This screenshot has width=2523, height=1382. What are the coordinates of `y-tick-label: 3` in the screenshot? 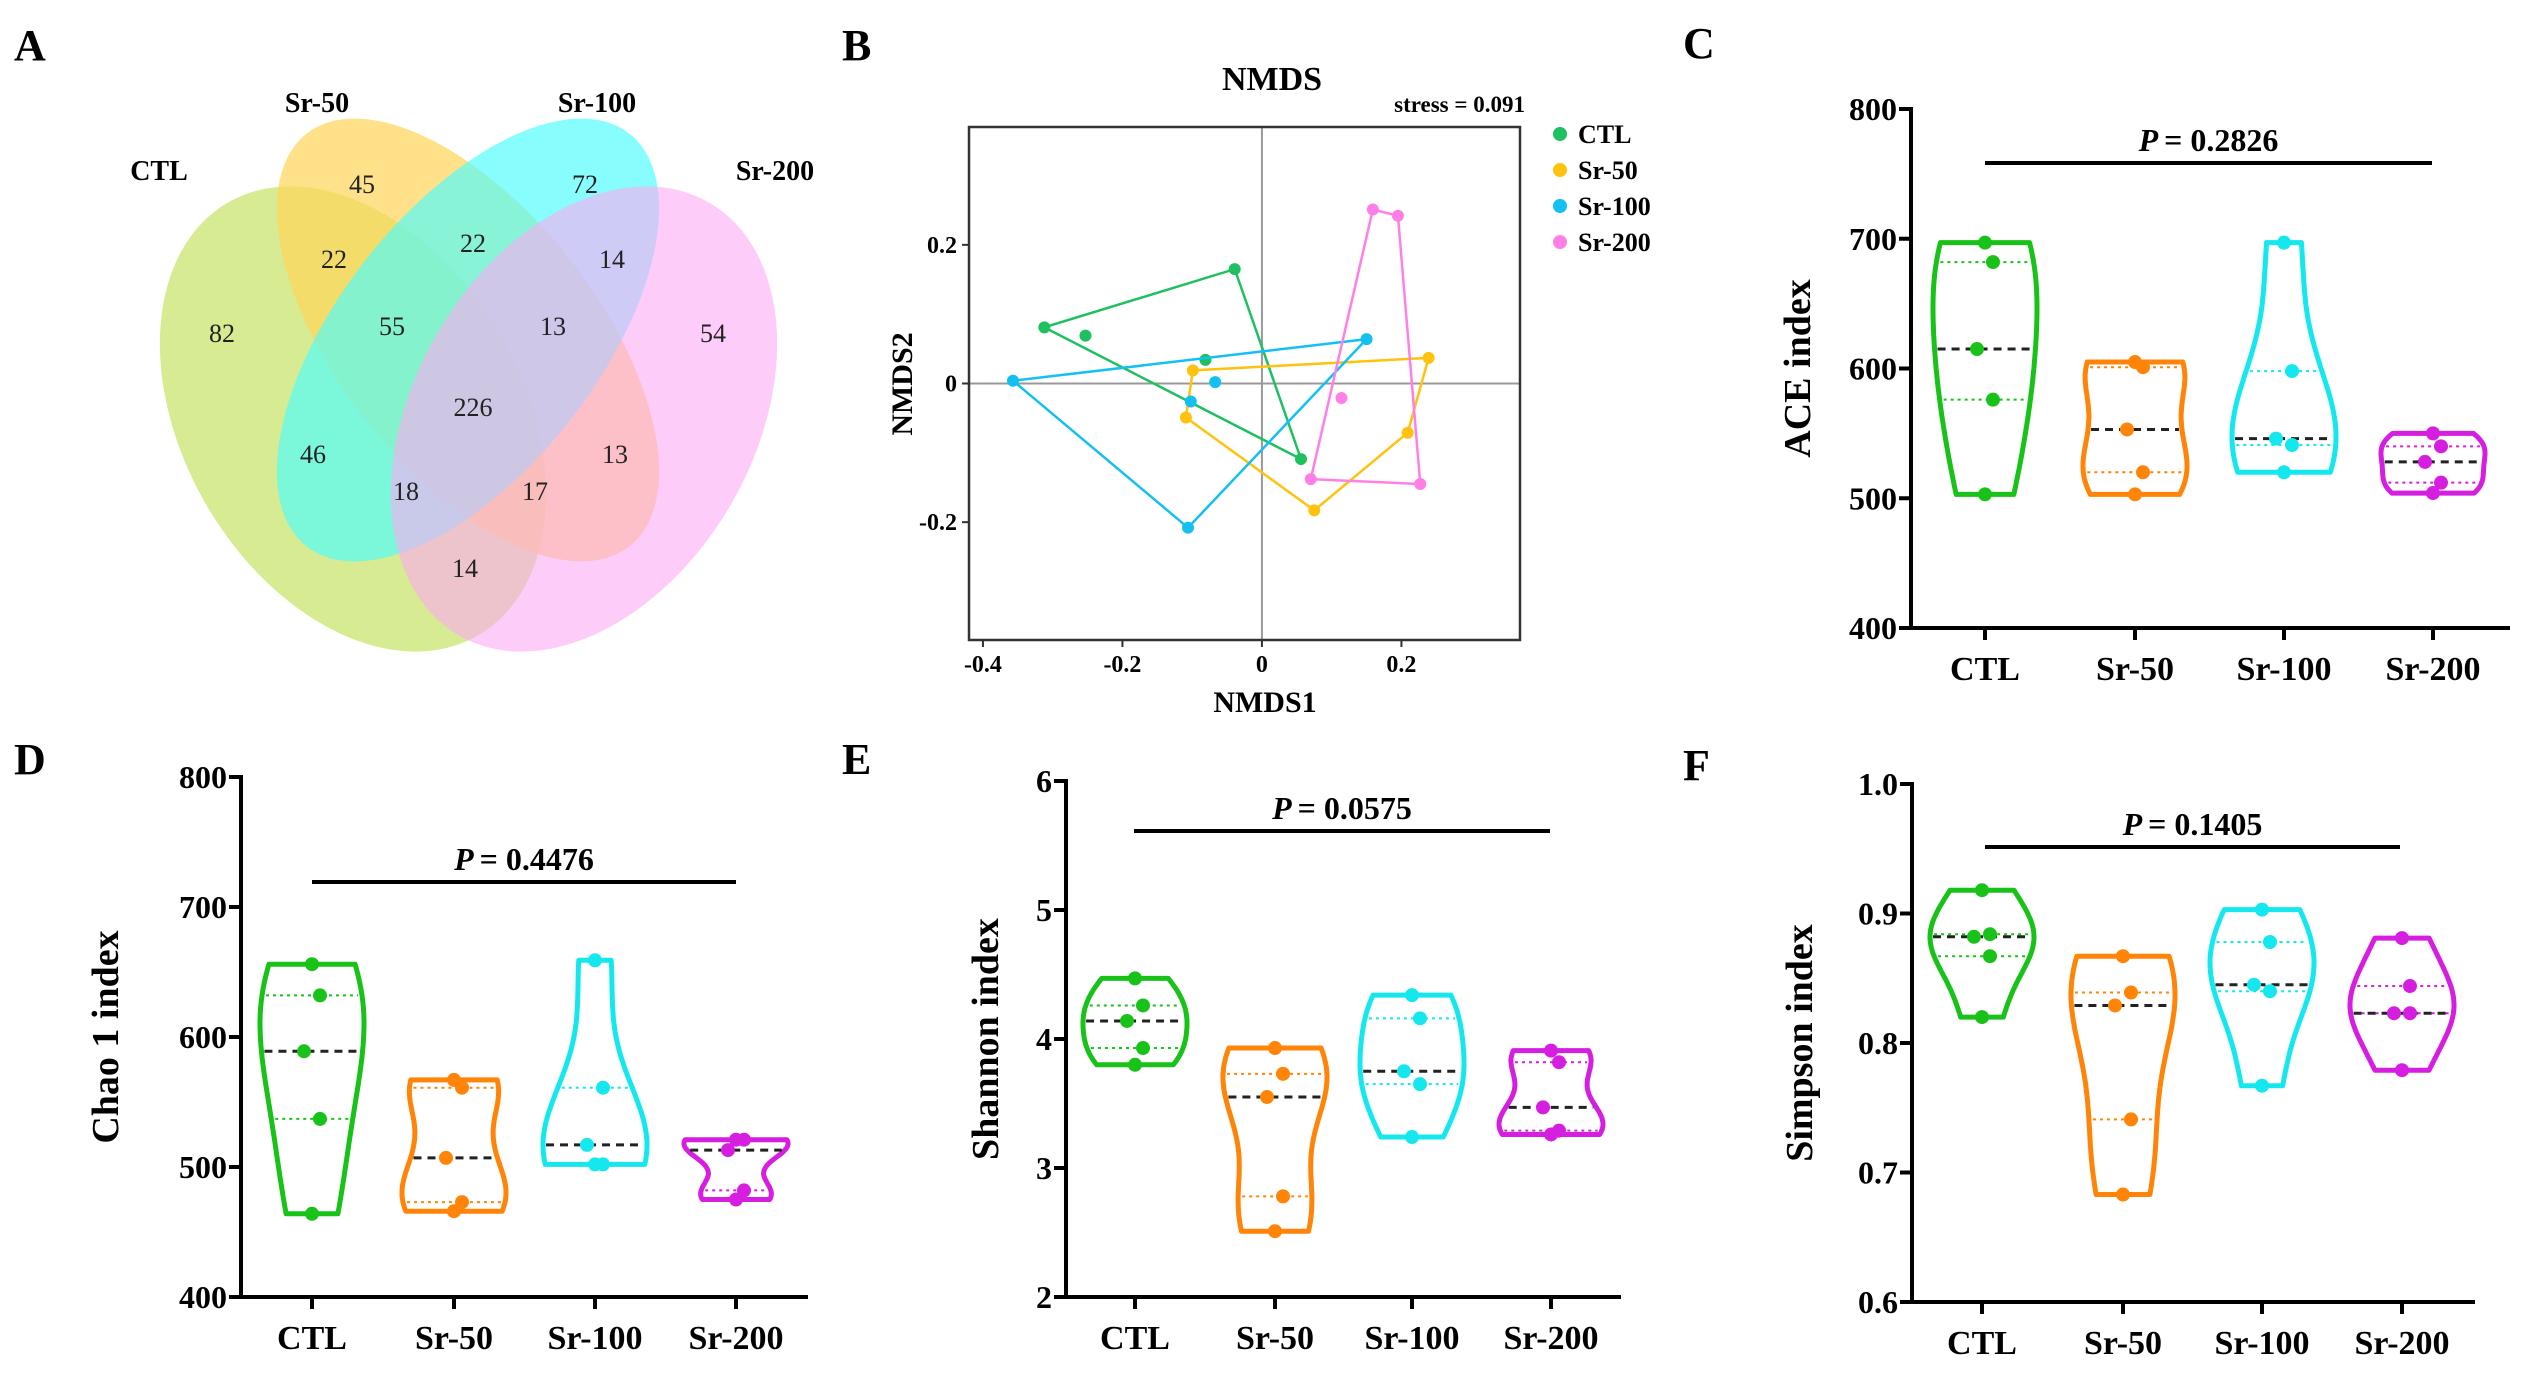 It's located at (1044, 1168).